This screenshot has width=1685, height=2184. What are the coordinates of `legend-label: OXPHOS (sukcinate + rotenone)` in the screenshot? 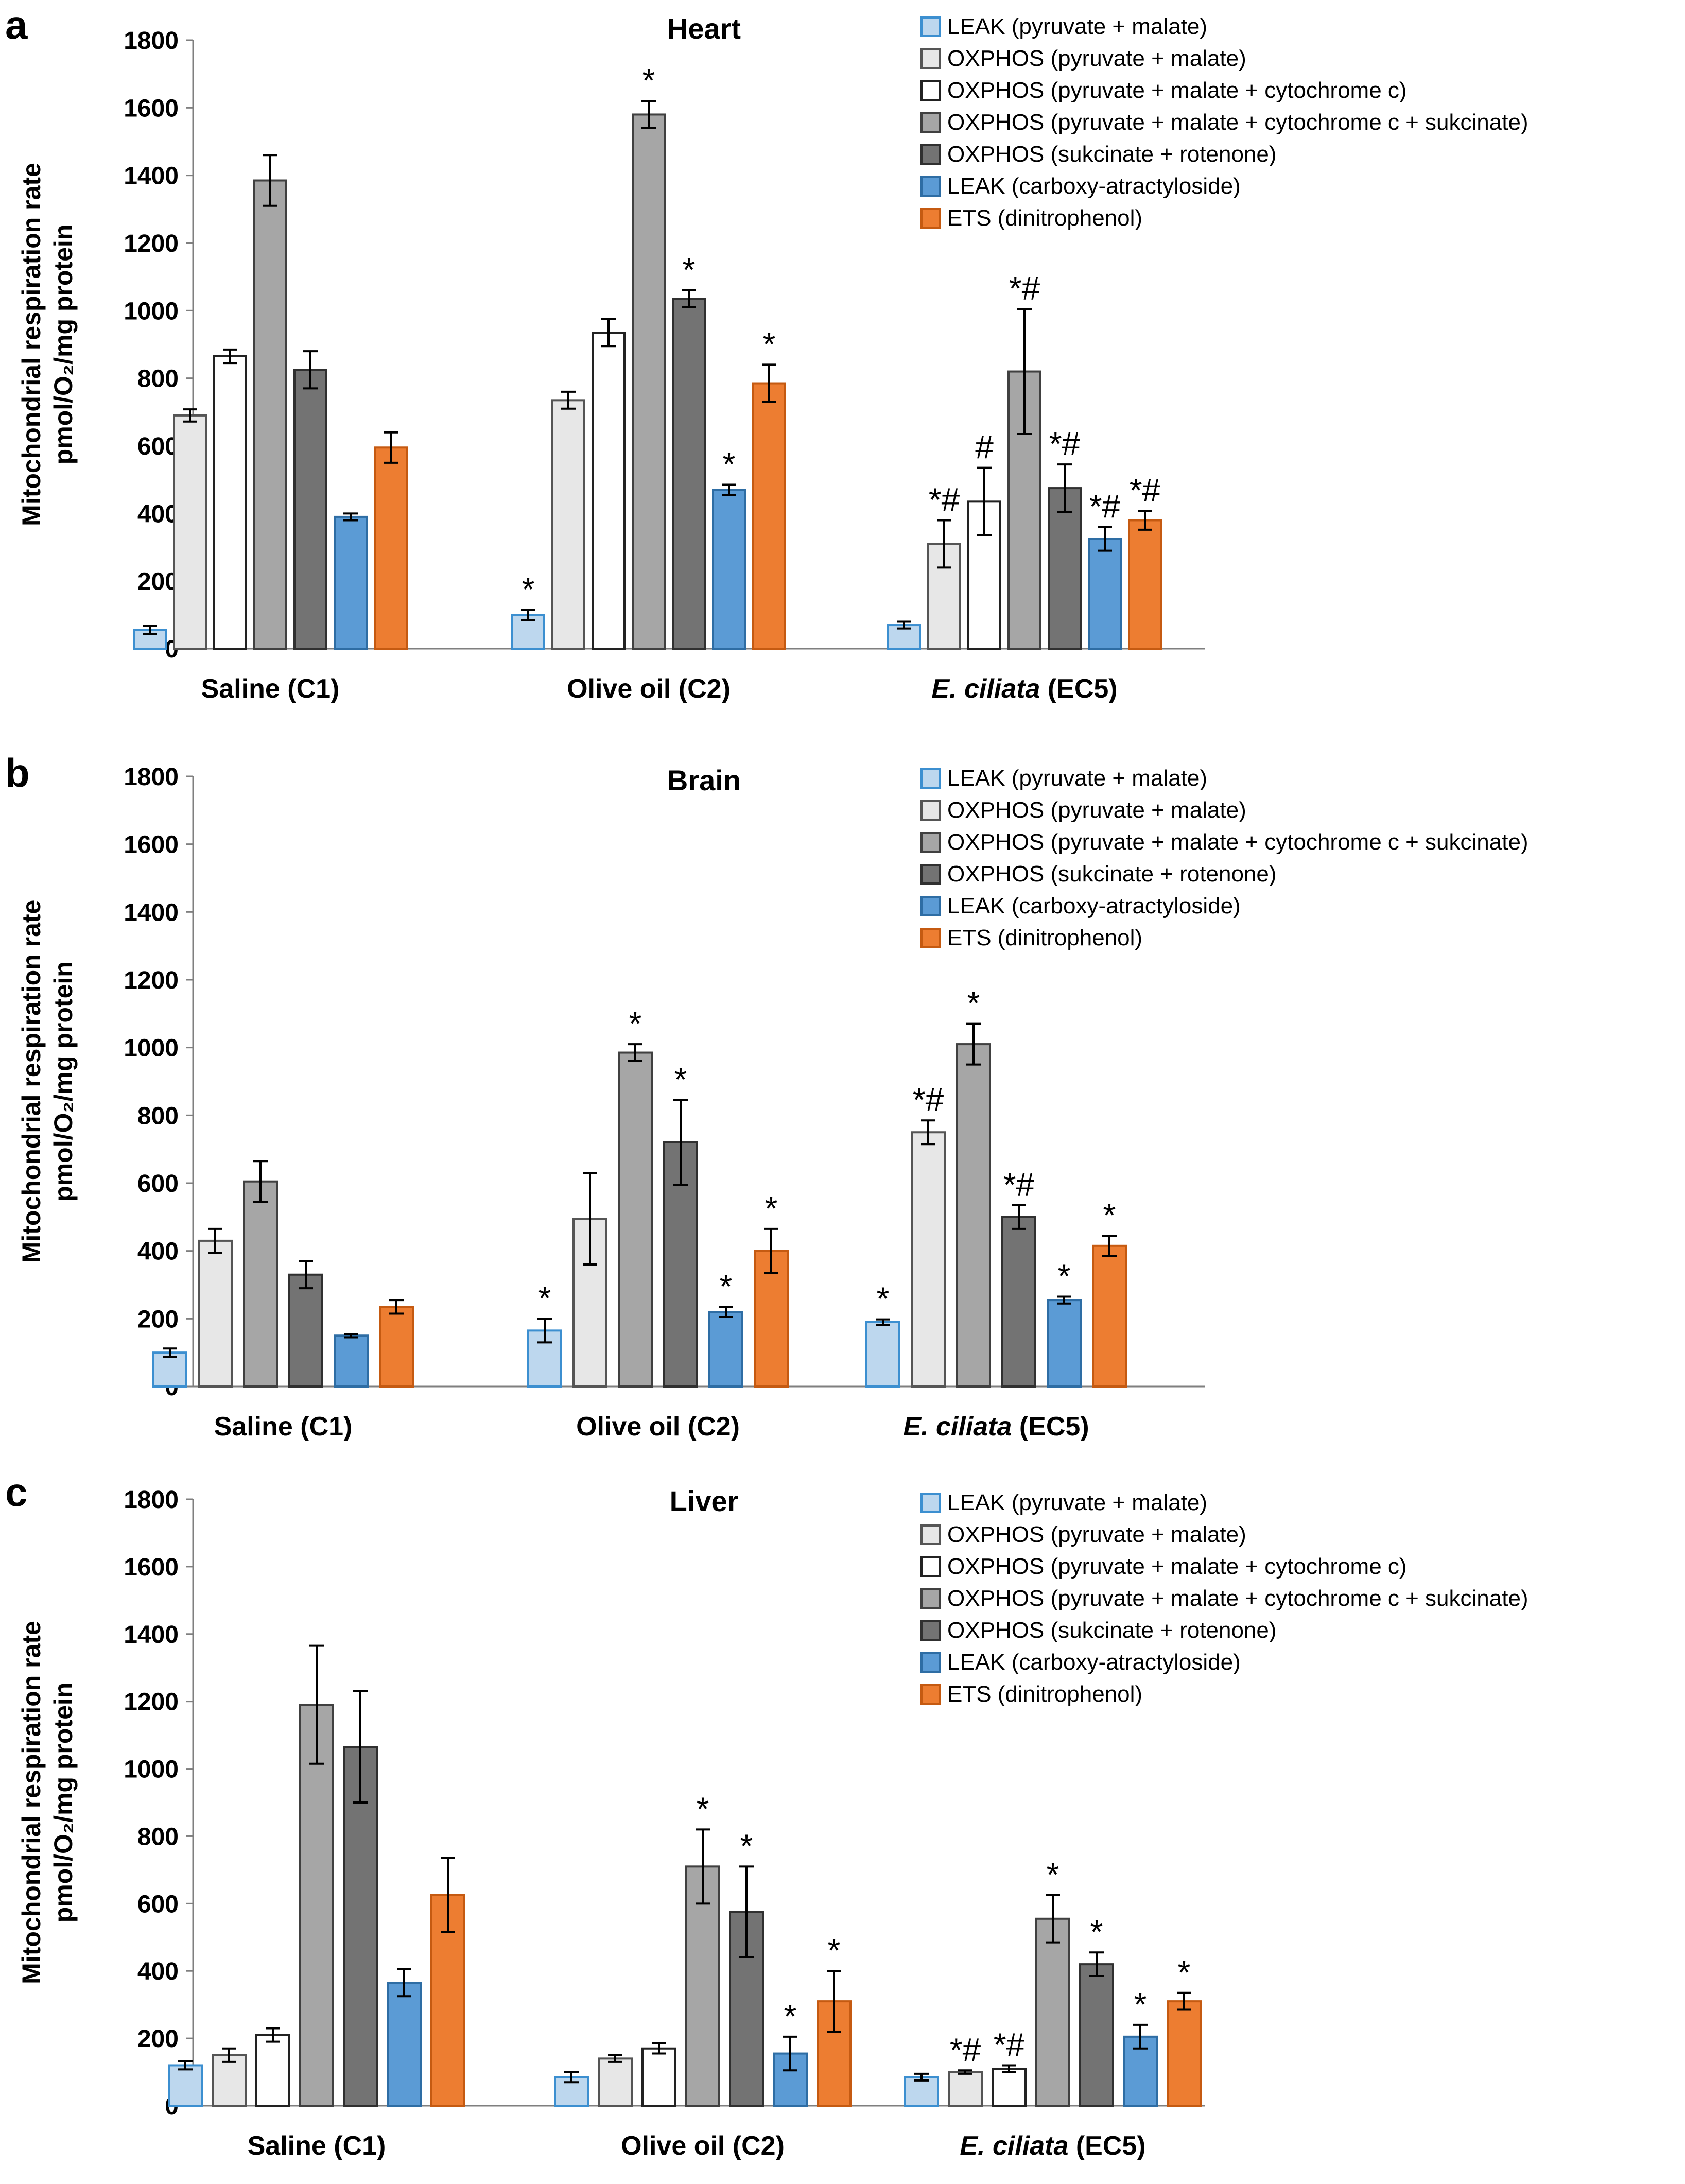 It's located at (1112, 1630).